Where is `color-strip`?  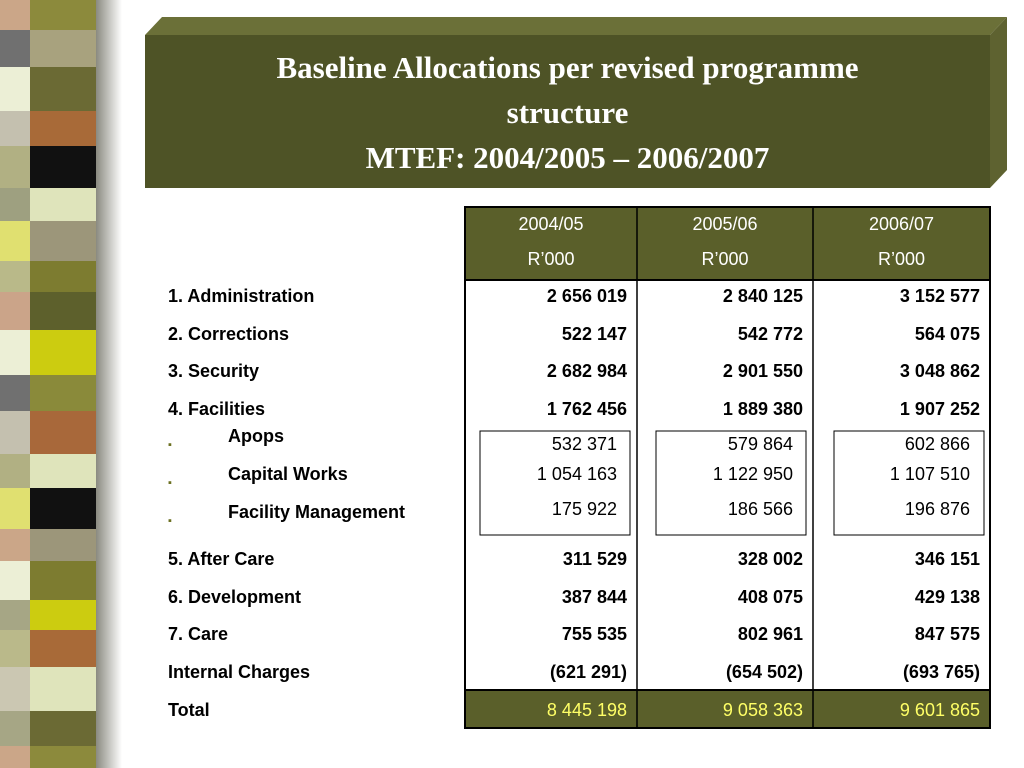 color-strip is located at coordinates (49, 384).